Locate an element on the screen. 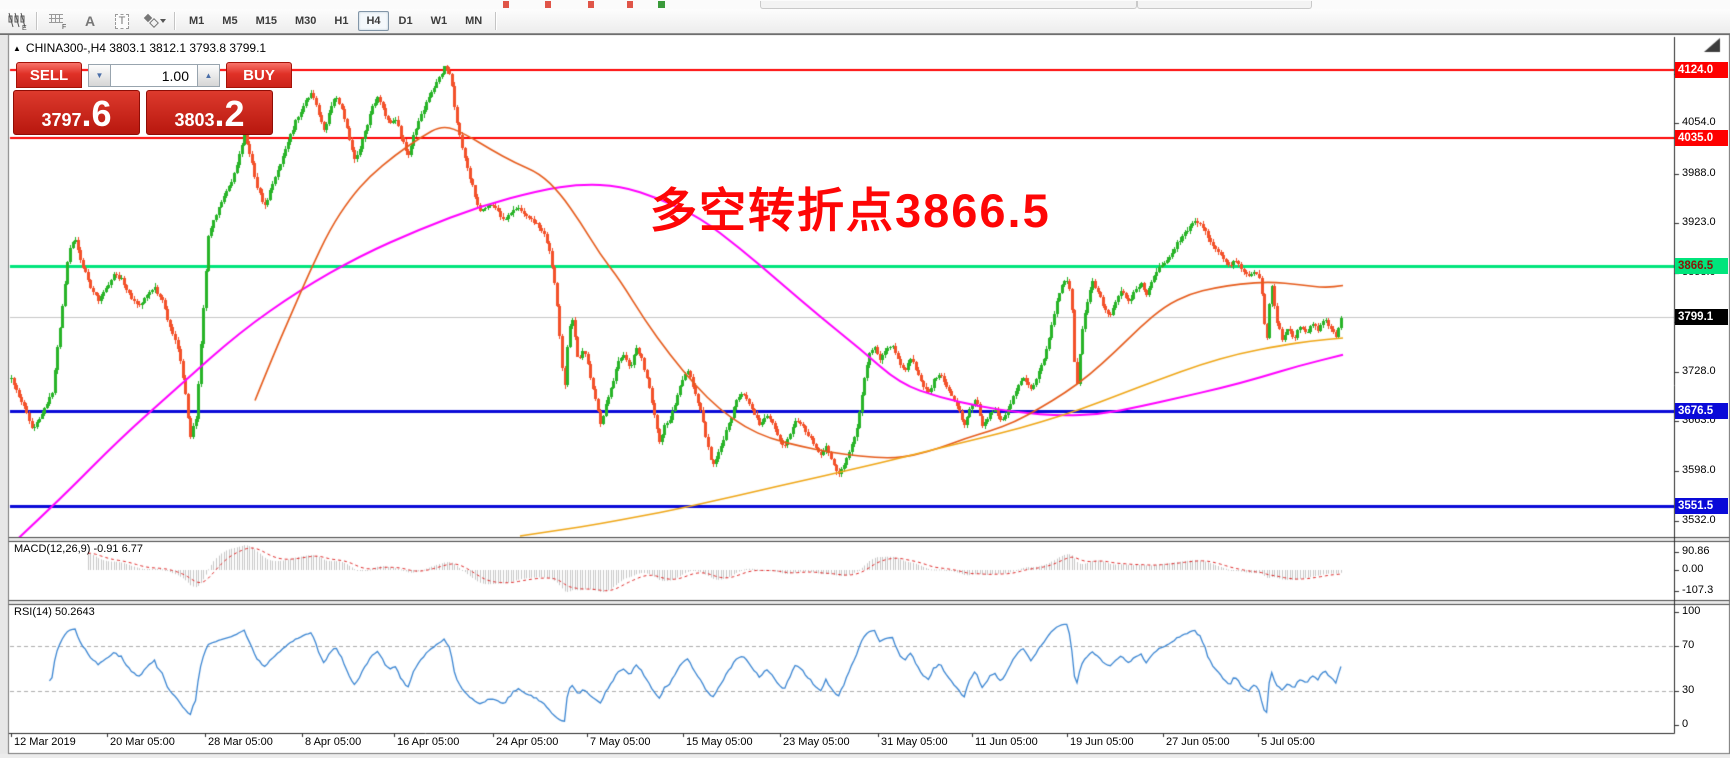  volume-input is located at coordinates (154, 75).